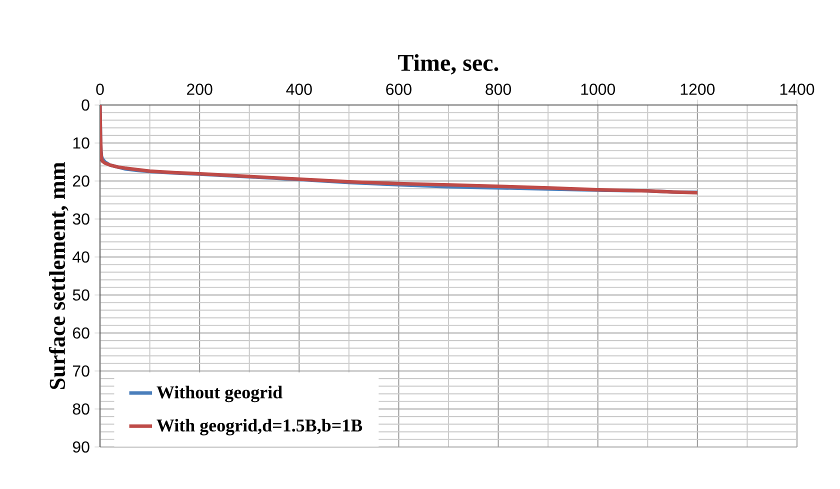  What do you see at coordinates (81, 257) in the screenshot?
I see `y-tick-label: 40` at bounding box center [81, 257].